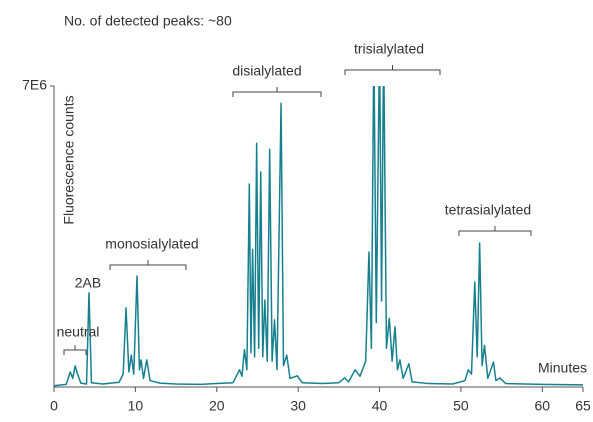 This screenshot has height=422, width=593. What do you see at coordinates (148, 21) in the screenshot?
I see `chart-title: No. of detected peaks: ~80` at bounding box center [148, 21].